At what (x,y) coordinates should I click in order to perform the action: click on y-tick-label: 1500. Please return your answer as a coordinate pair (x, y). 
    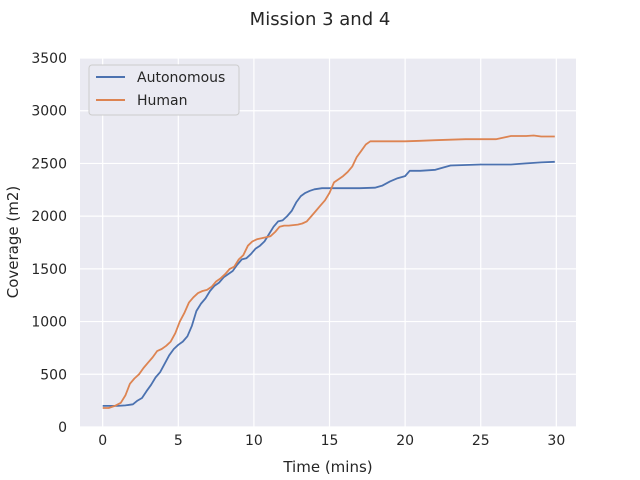
    Looking at the image, I should click on (49, 270).